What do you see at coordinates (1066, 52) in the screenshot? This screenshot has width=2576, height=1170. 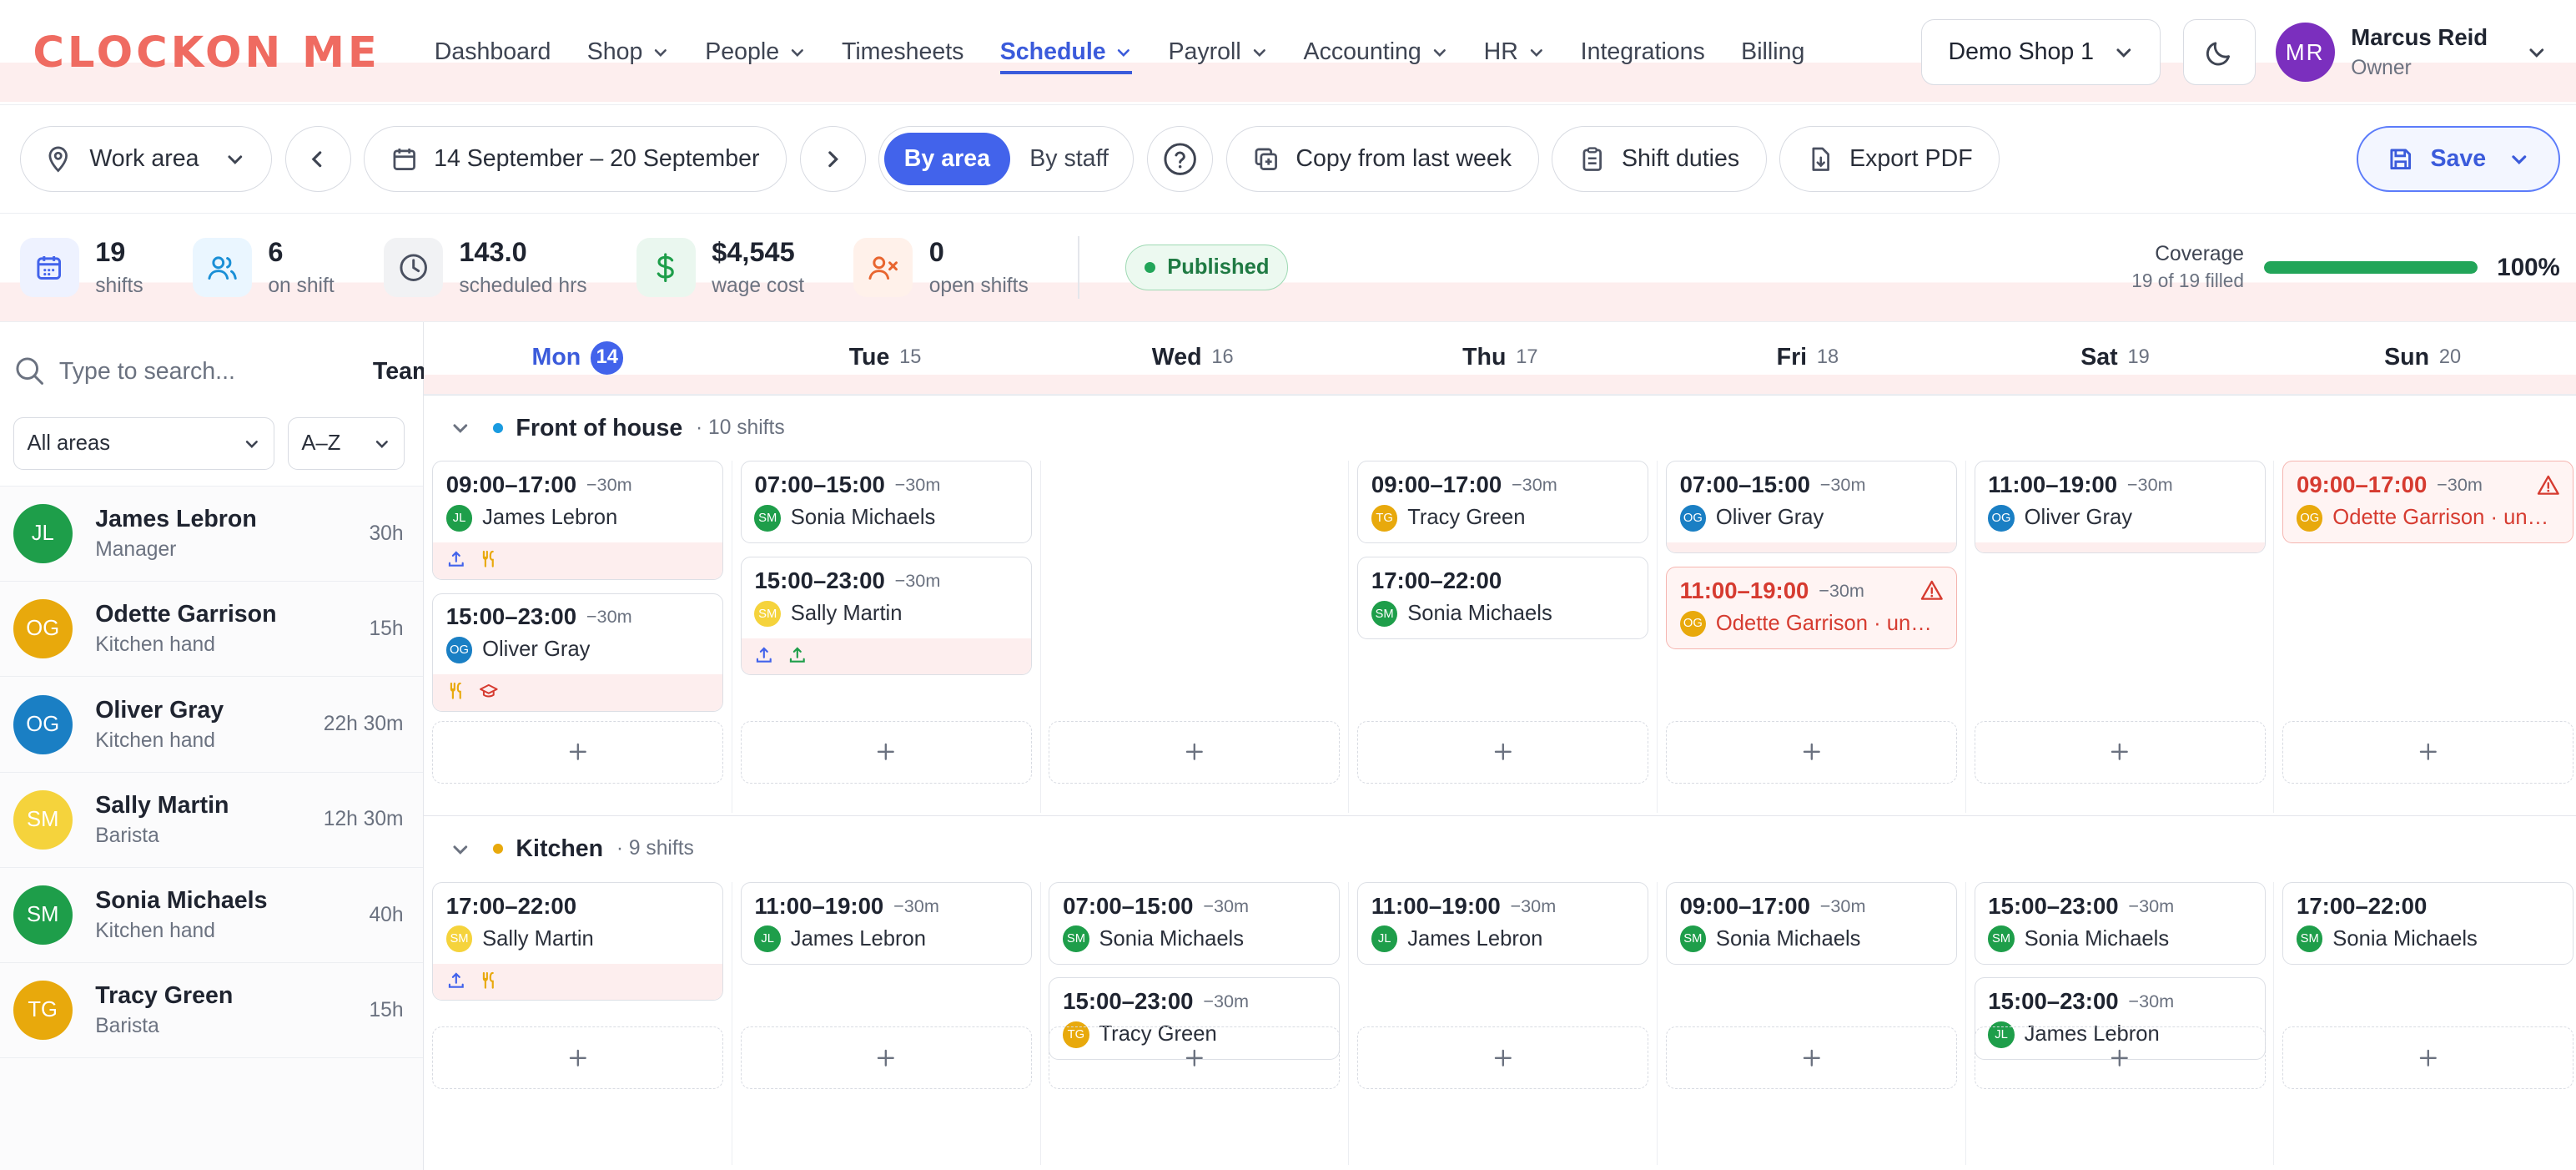 I see `nav-item-schedule: Schedule` at bounding box center [1066, 52].